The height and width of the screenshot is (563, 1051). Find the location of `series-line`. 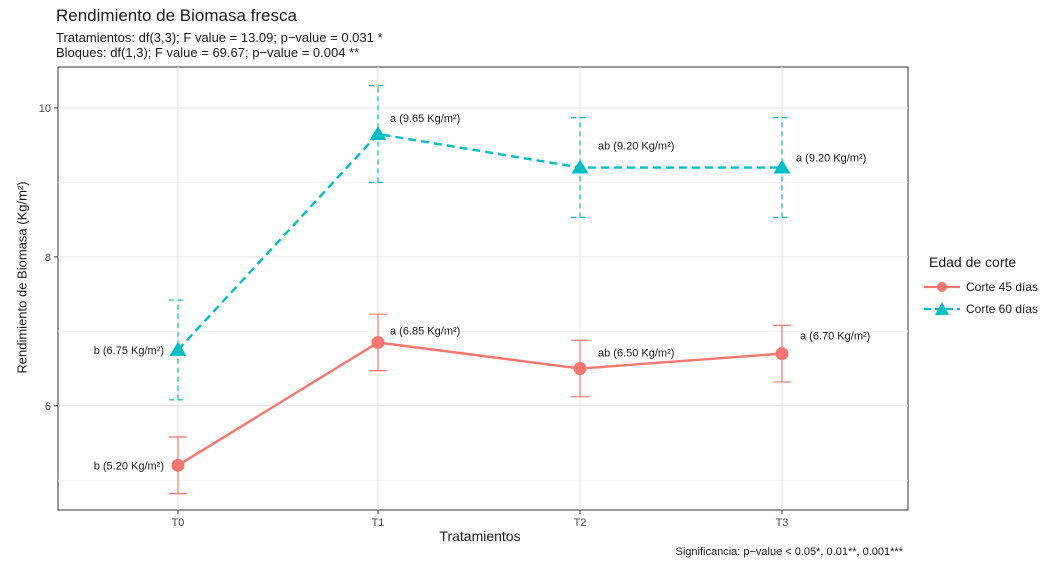

series-line is located at coordinates (480, 404).